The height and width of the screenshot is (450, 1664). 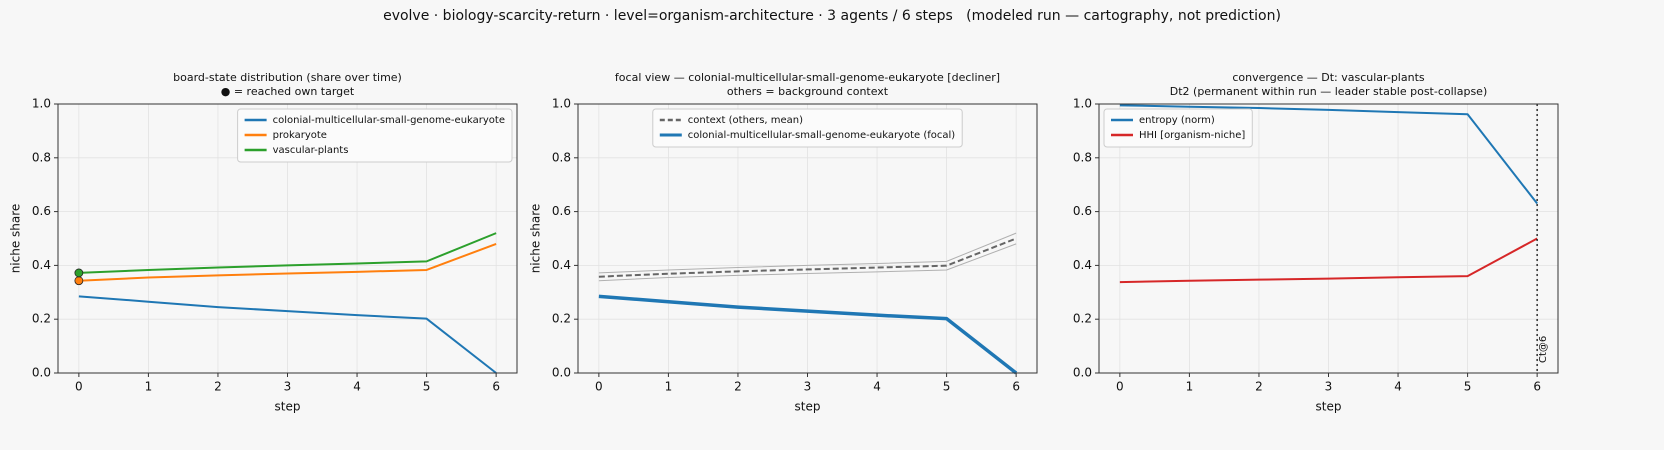 I want to click on legend: entropy (norm) HHI [organism-niche], so click(x=1178, y=128).